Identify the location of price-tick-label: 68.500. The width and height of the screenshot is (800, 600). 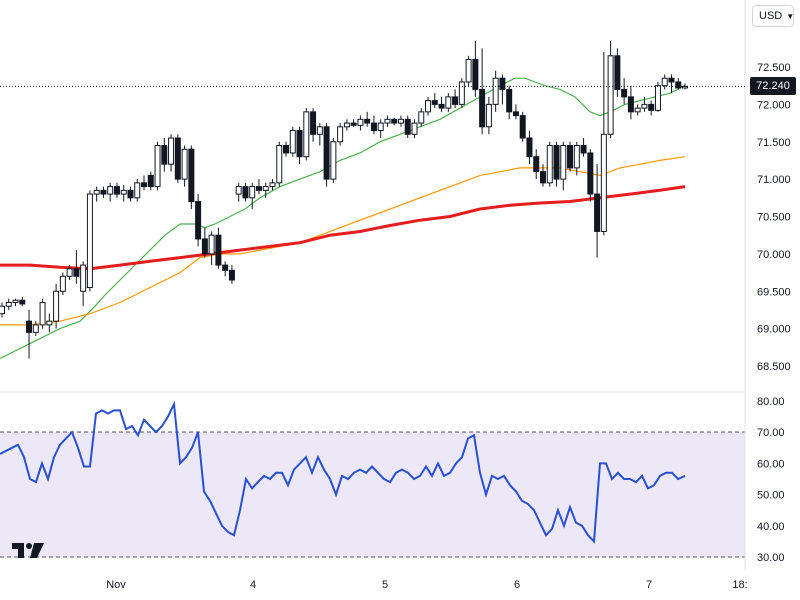
(774, 367).